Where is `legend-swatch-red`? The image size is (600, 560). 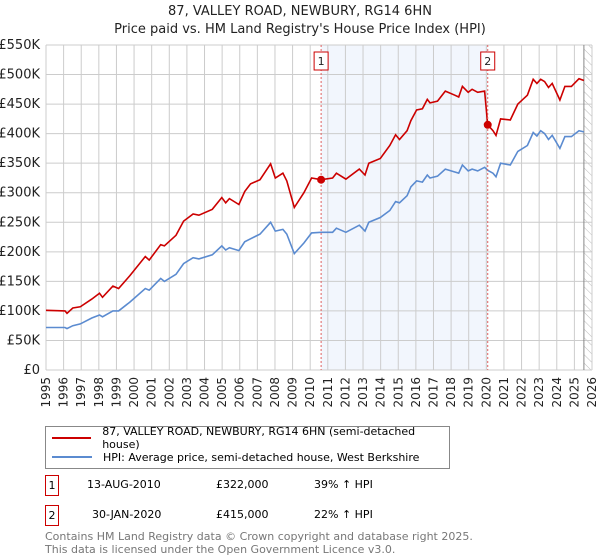 legend-swatch-red is located at coordinates (72, 438).